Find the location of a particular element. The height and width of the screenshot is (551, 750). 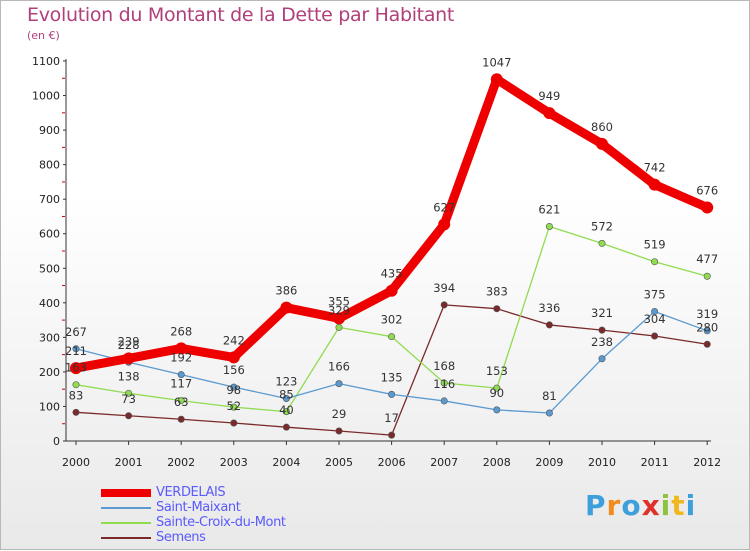

data-label: 63 is located at coordinates (181, 402).